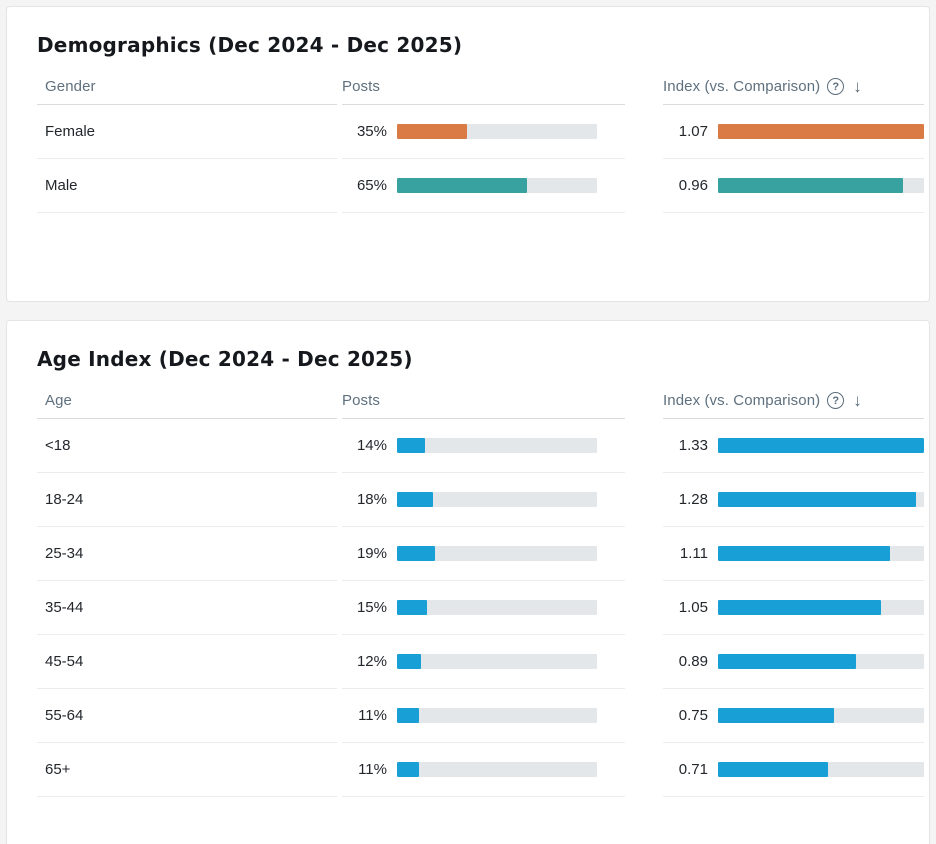 This screenshot has height=844, width=936. Describe the element at coordinates (693, 553) in the screenshot. I see `index-value: 1.11` at that location.